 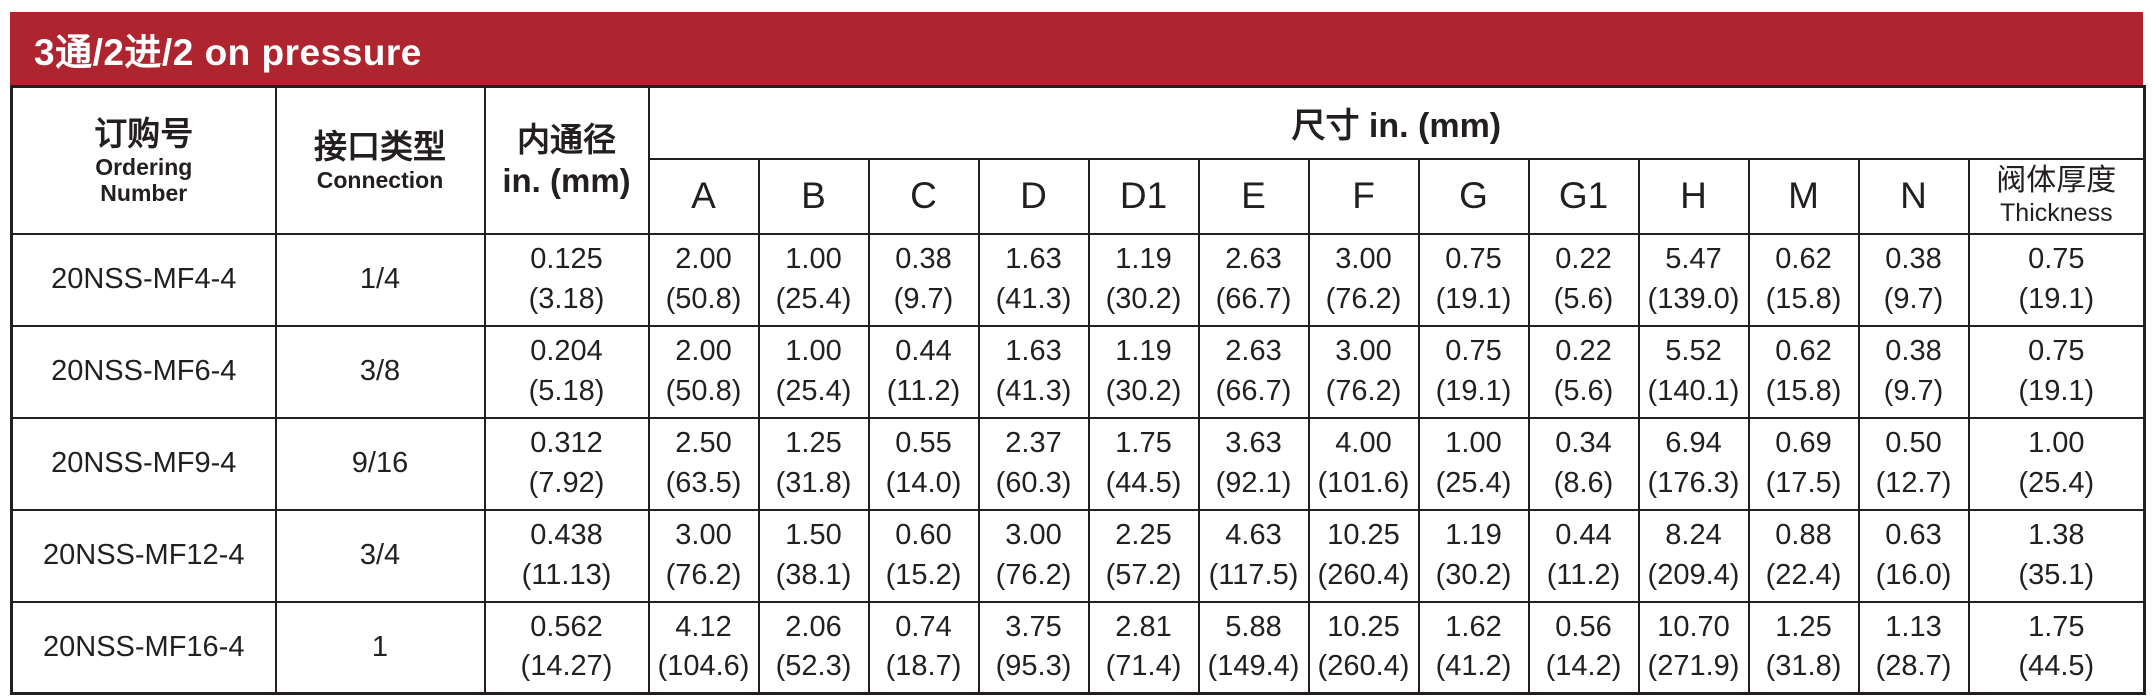 What do you see at coordinates (1693, 371) in the screenshot?
I see `cell-dim-H: 5.52 (140.1)` at bounding box center [1693, 371].